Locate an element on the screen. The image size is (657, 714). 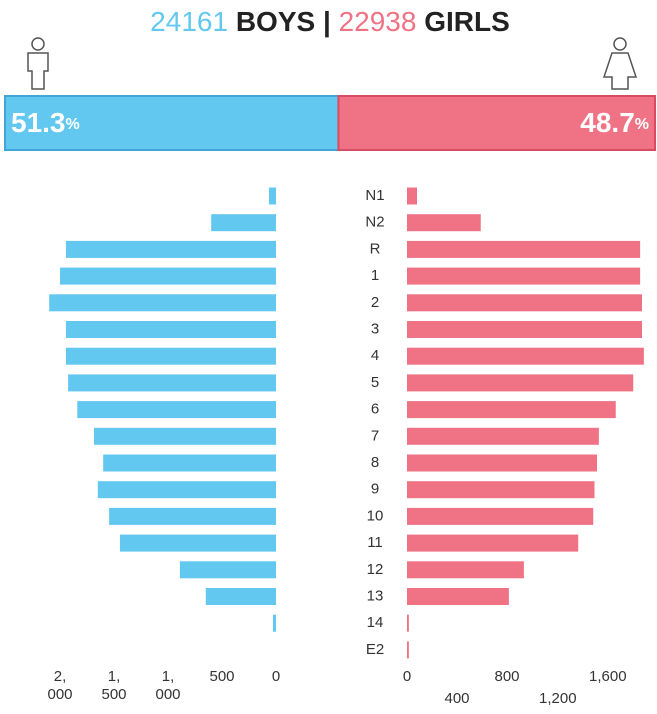
girls-pct-sign: % is located at coordinates (642, 124).